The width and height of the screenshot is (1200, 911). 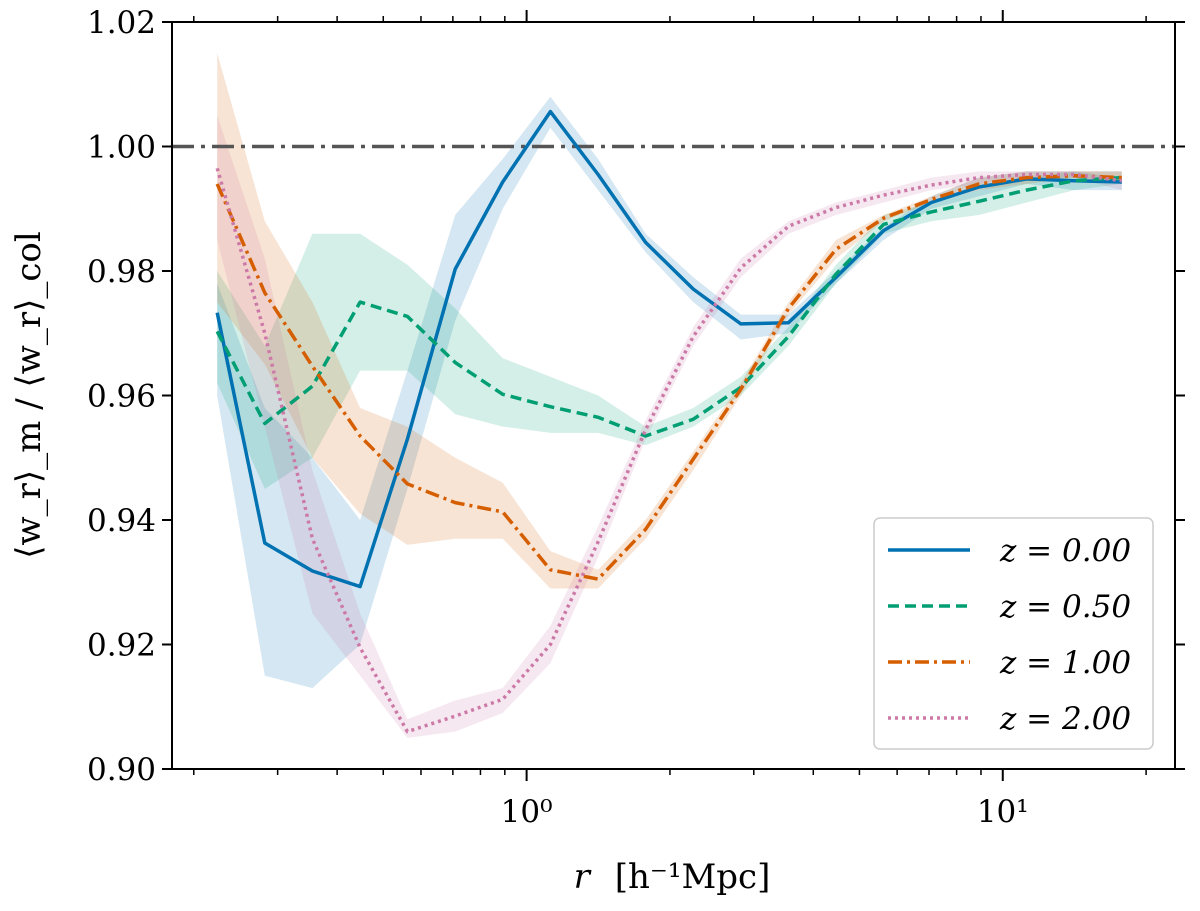 I want to click on legend-label-2: z = 1.00, so click(x=1065, y=663).